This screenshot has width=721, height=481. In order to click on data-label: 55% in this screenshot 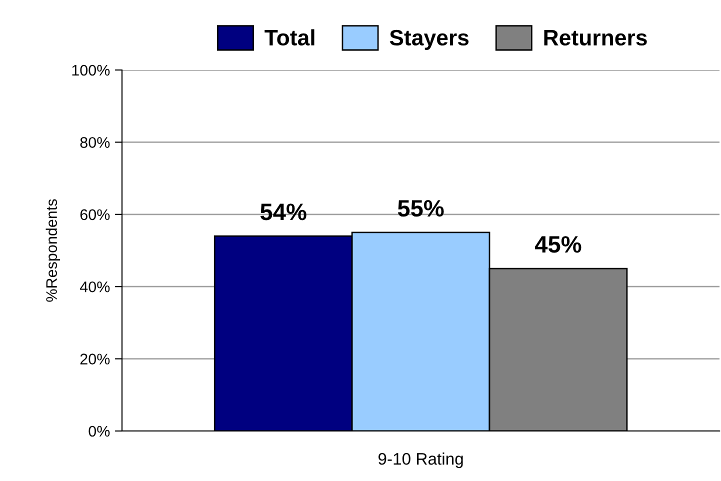, I will do `click(421, 208)`.